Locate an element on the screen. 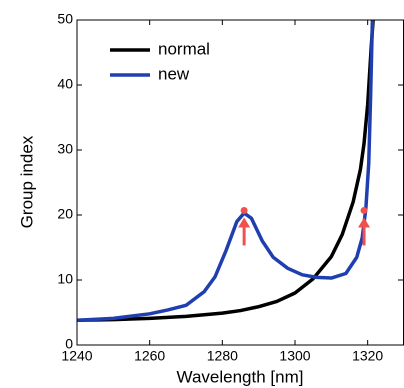  y-tick-label: 30 is located at coordinates (65, 149).